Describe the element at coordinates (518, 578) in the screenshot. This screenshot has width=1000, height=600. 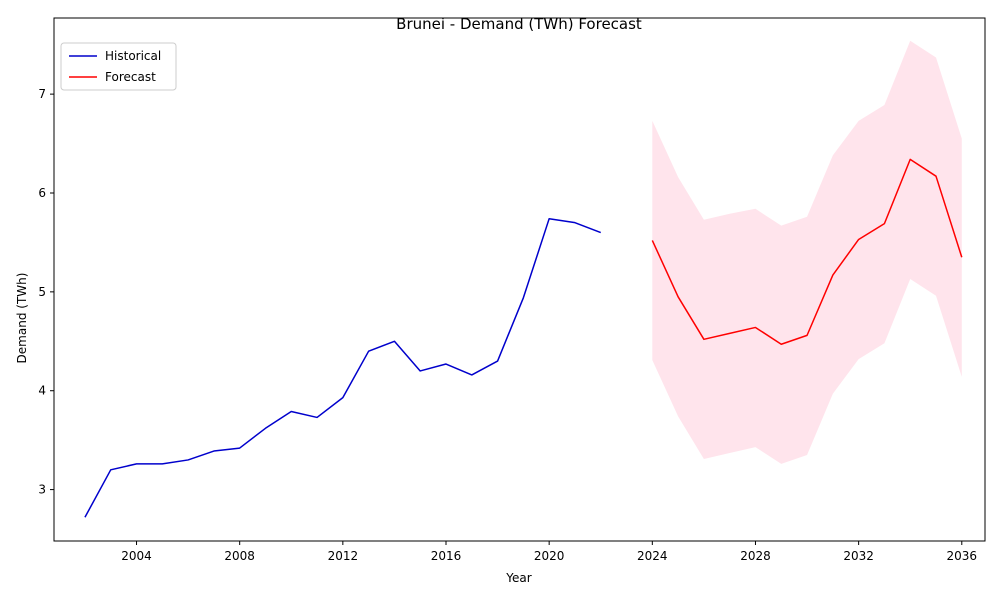
I see `x-axis-label: Year` at that location.